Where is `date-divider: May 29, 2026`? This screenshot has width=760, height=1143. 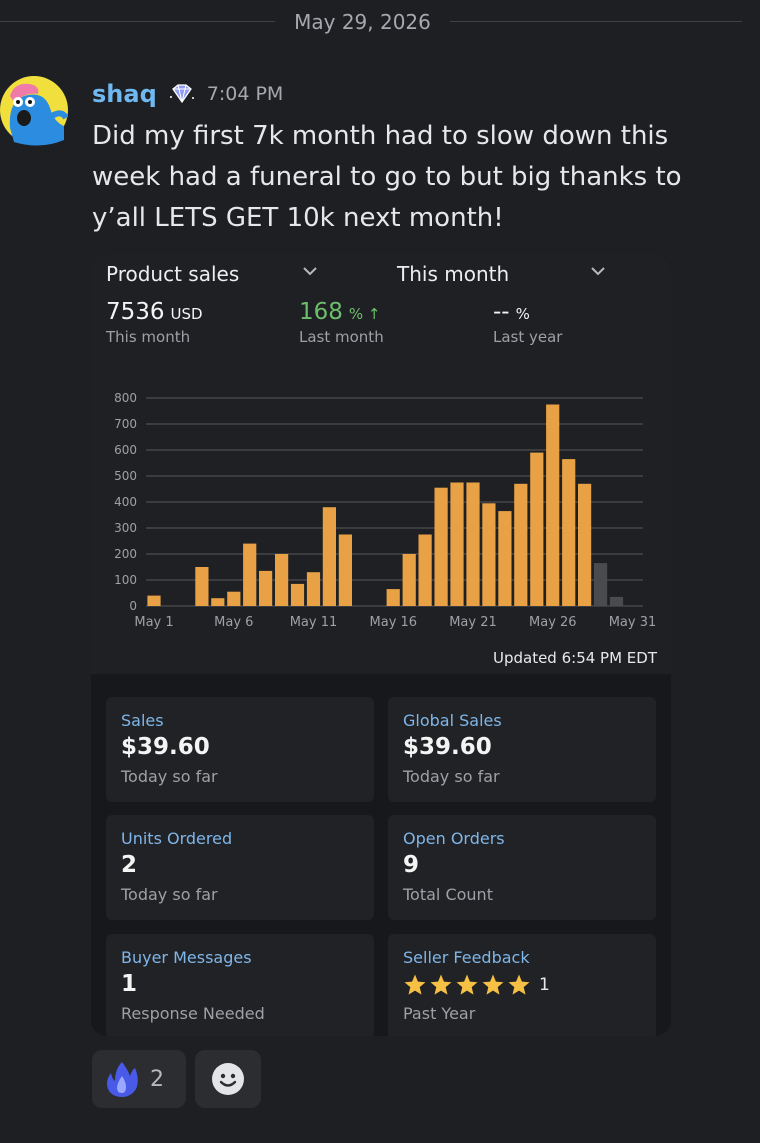
date-divider: May 29, 2026 is located at coordinates (380, 22).